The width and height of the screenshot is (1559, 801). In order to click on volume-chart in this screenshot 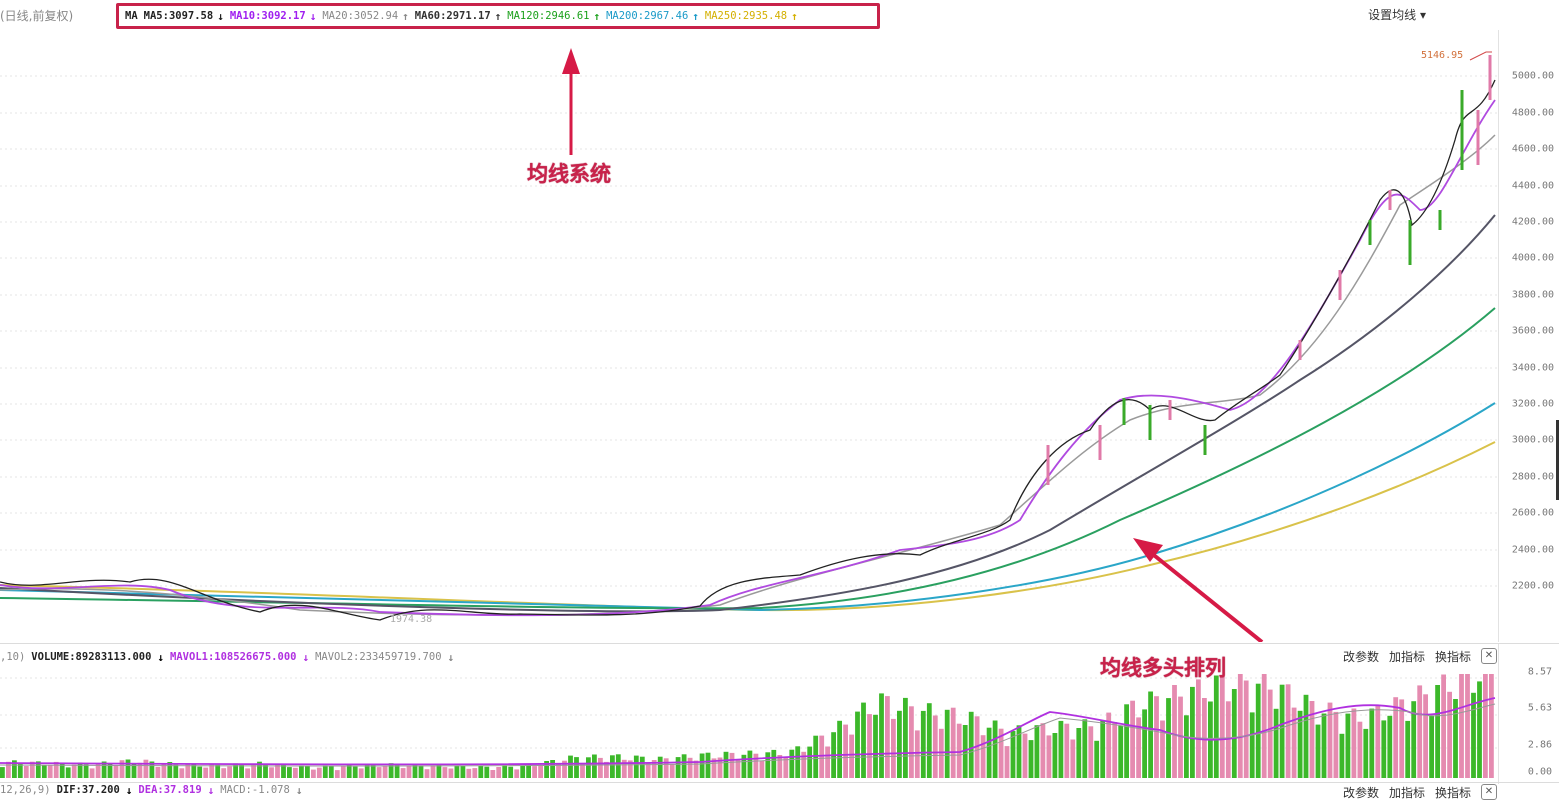, I will do `click(749, 726)`.